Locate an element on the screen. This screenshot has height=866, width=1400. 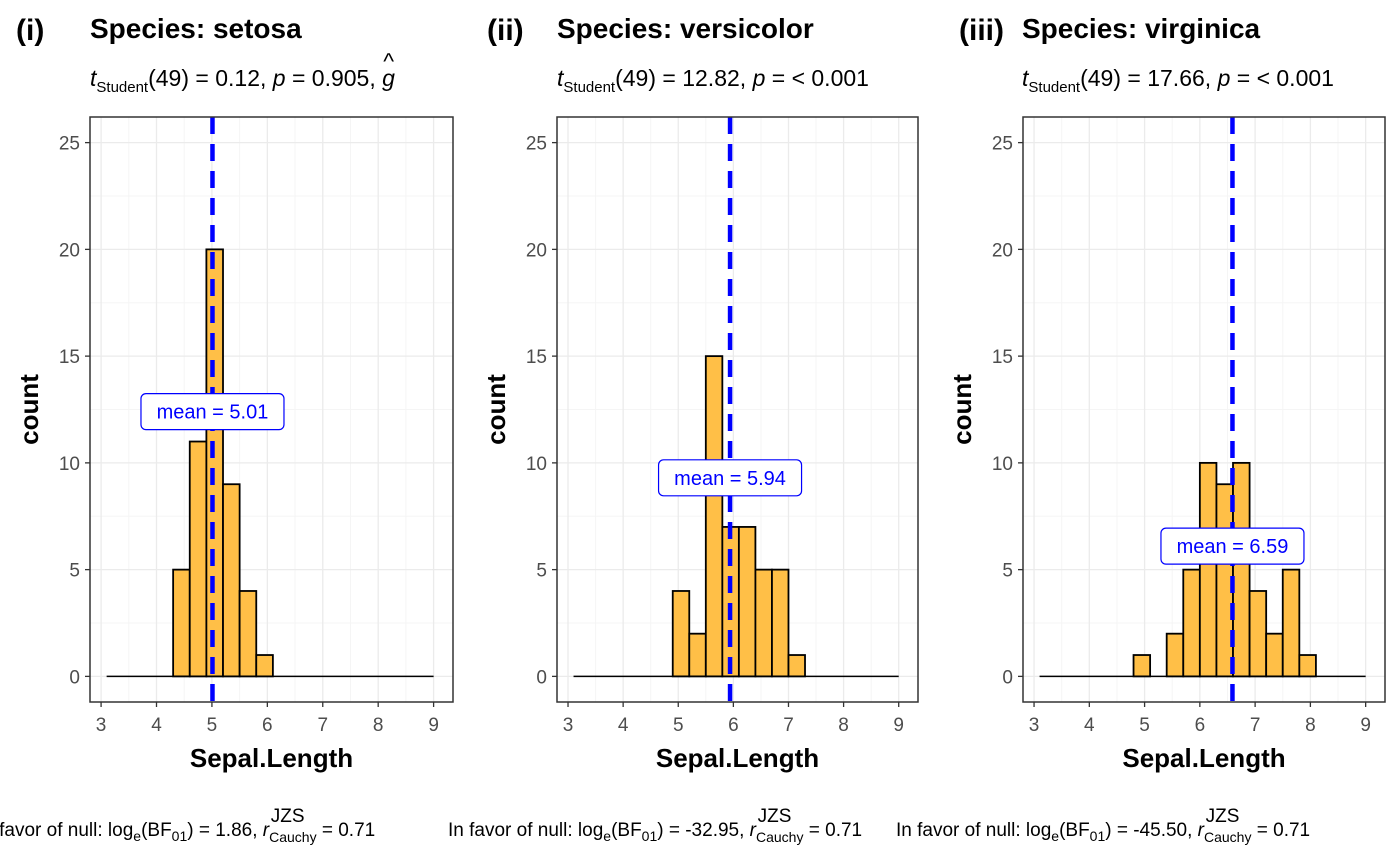
mean-label: mean = 5.94 is located at coordinates (730, 478).